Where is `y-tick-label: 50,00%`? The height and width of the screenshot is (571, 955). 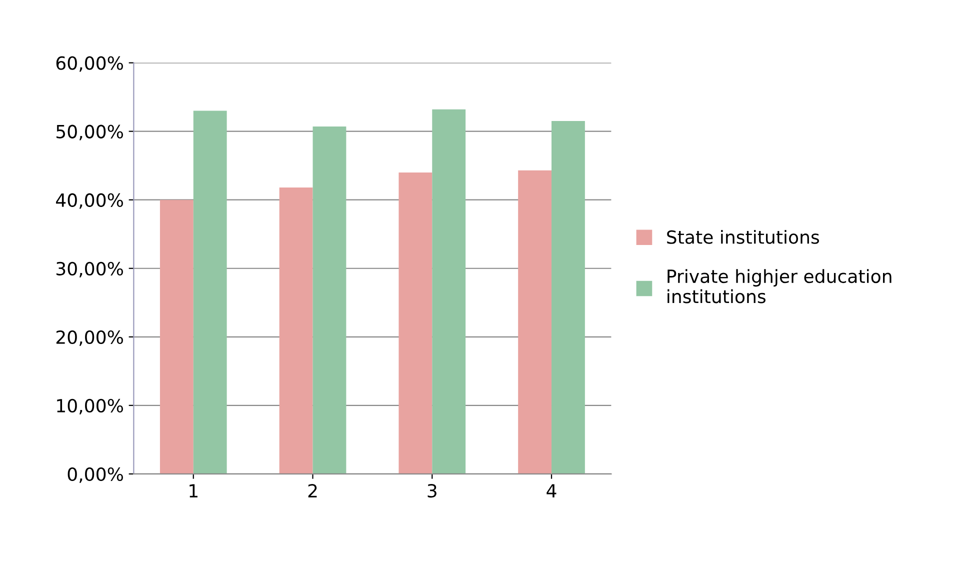 y-tick-label: 50,00% is located at coordinates (89, 132).